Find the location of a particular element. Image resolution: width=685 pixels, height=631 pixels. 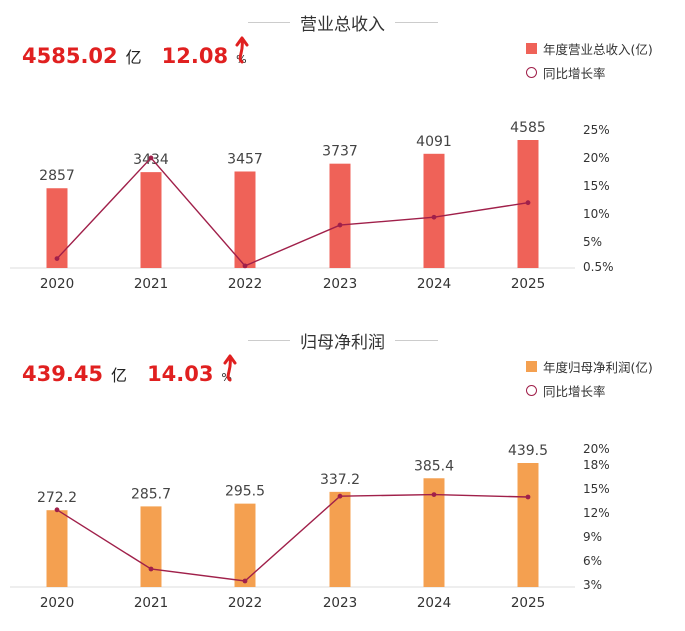

y-tick-label-right: 5% is located at coordinates (592, 242).